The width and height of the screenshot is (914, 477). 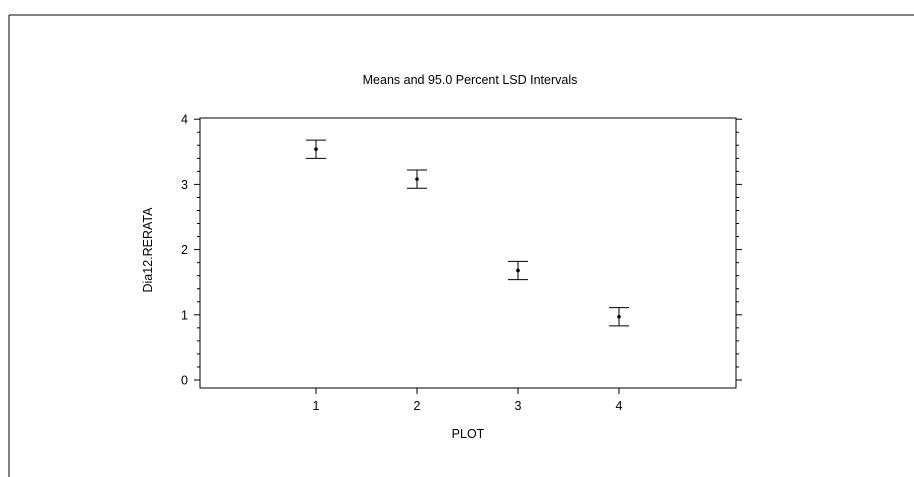 What do you see at coordinates (184, 315) in the screenshot?
I see `y-tick-label: 1` at bounding box center [184, 315].